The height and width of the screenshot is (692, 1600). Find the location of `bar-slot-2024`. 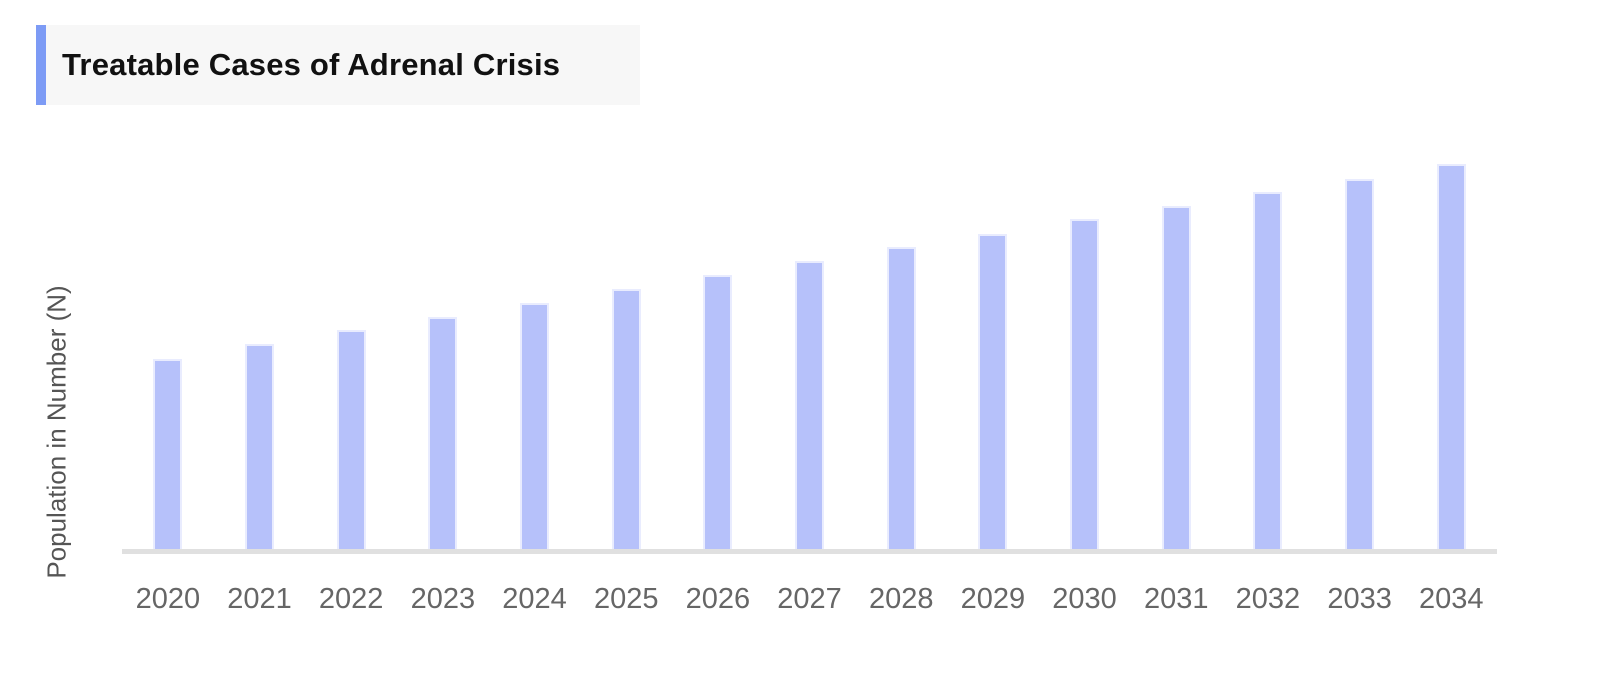

bar-slot-2024 is located at coordinates (535, 334).